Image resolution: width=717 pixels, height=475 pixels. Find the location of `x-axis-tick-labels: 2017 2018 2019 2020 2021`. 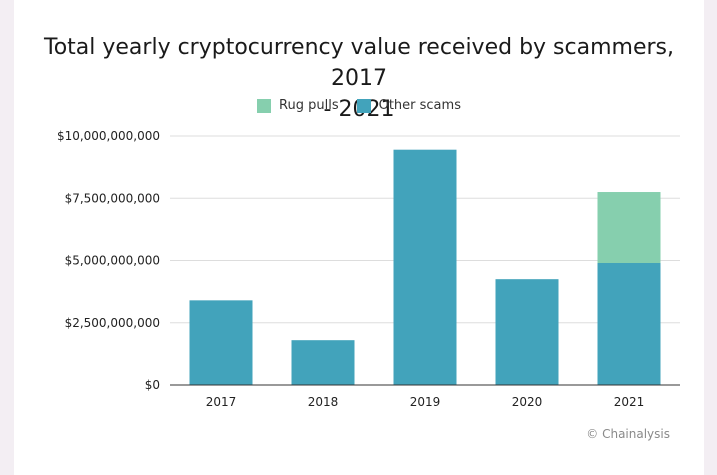

x-axis-tick-labels: 2017 2018 2019 2020 2021 is located at coordinates (425, 402).